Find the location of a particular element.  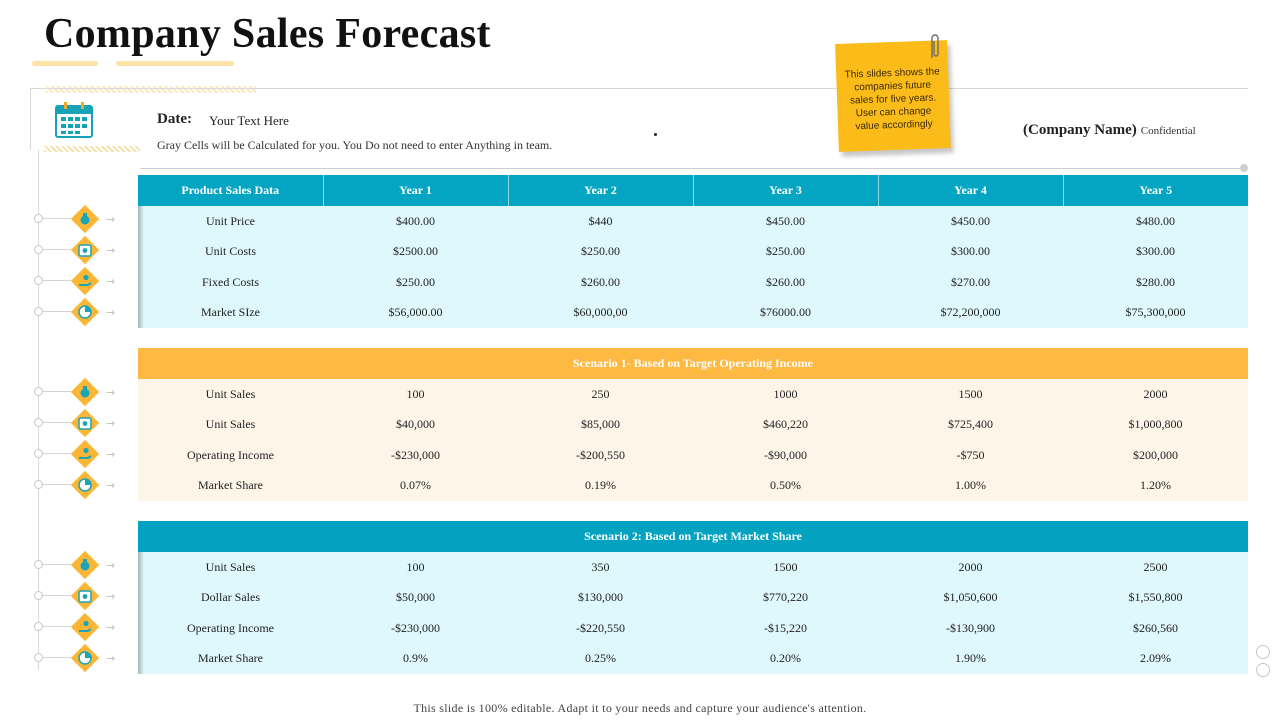

table-cell: 0.20% is located at coordinates (785, 658).